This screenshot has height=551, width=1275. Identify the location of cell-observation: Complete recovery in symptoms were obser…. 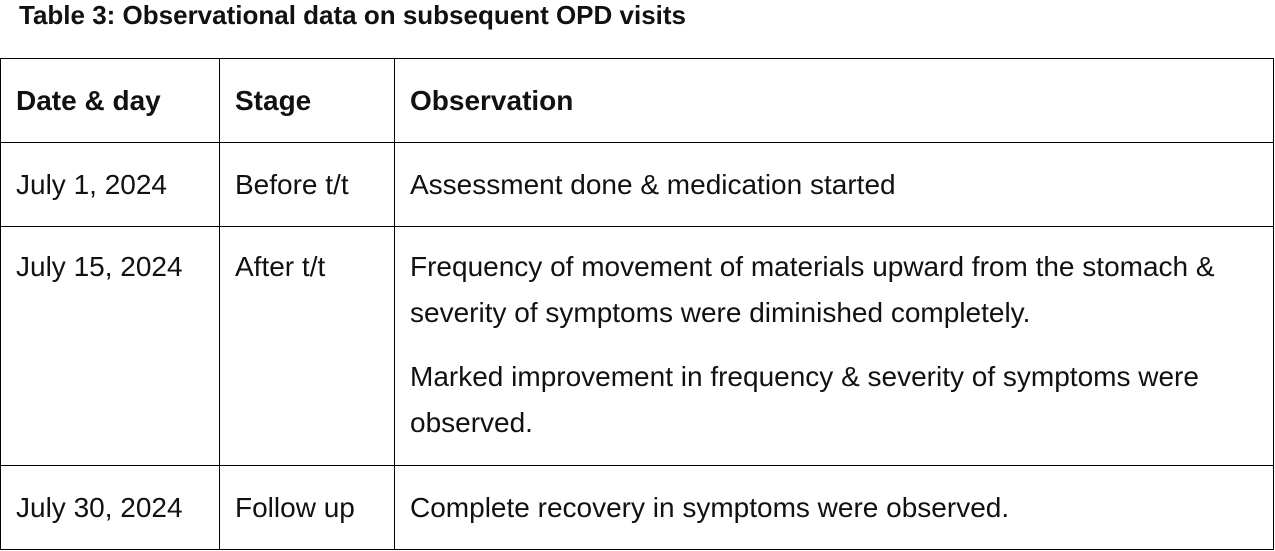
(834, 507).